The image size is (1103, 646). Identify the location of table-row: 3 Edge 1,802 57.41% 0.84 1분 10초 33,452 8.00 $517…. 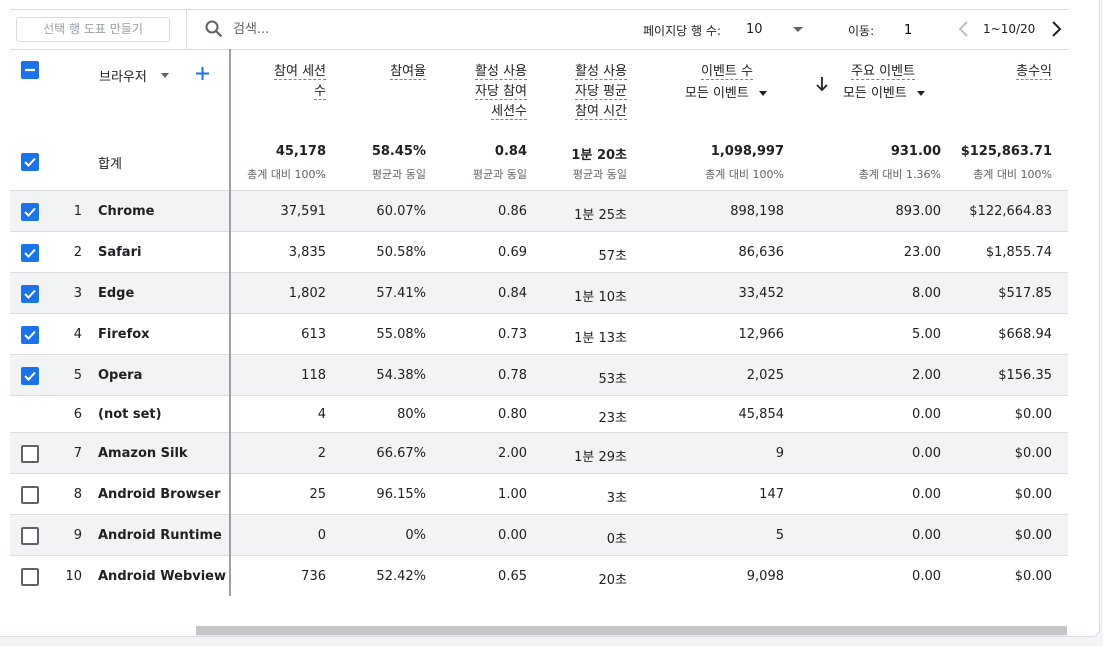
(539, 292).